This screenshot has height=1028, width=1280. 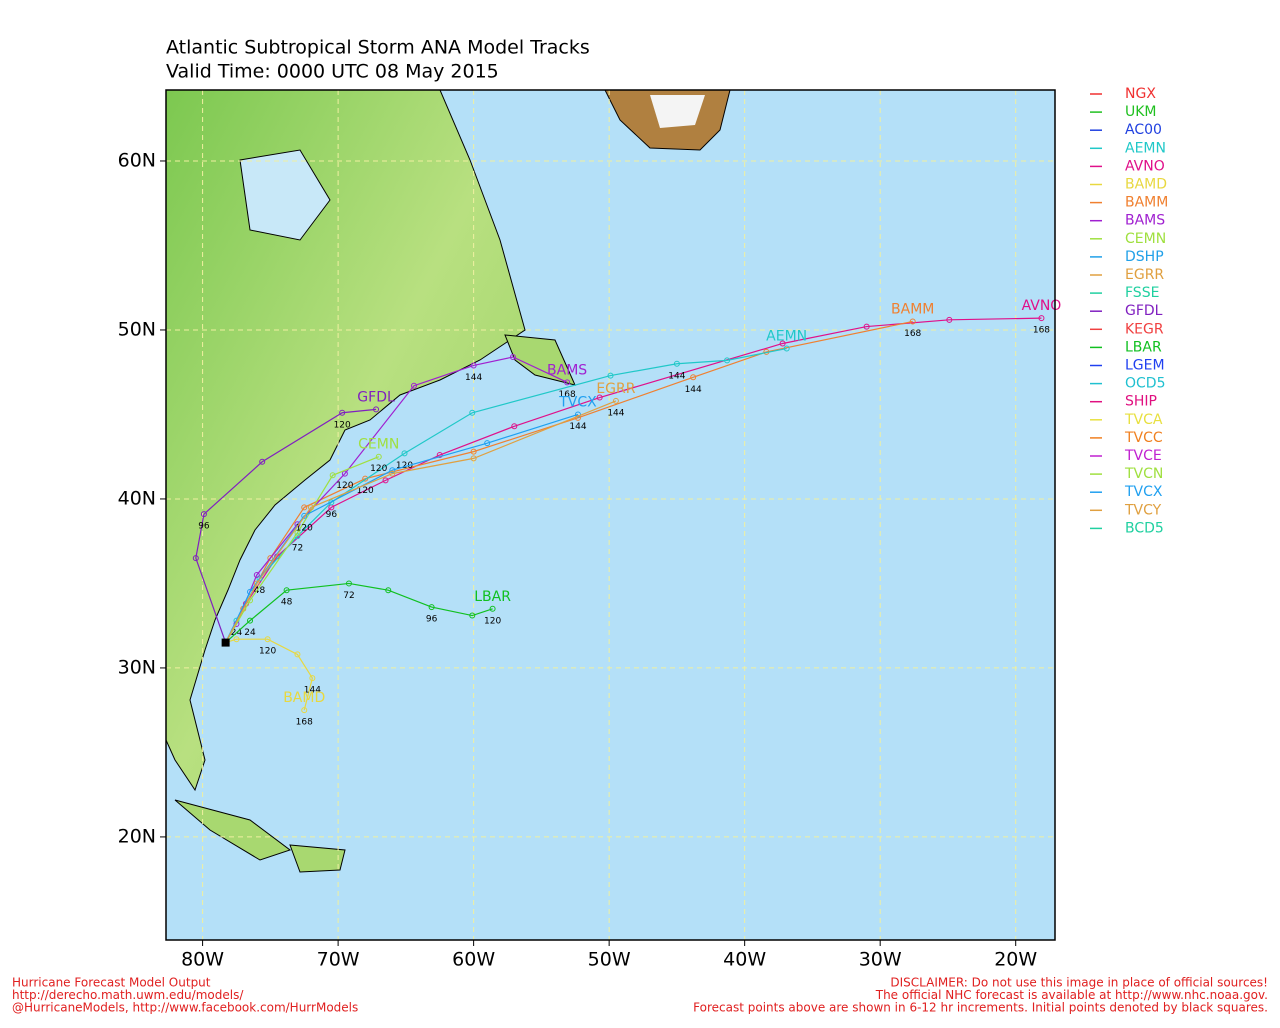 What do you see at coordinates (376, 397) in the screenshot?
I see `track-label: GFDL` at bounding box center [376, 397].